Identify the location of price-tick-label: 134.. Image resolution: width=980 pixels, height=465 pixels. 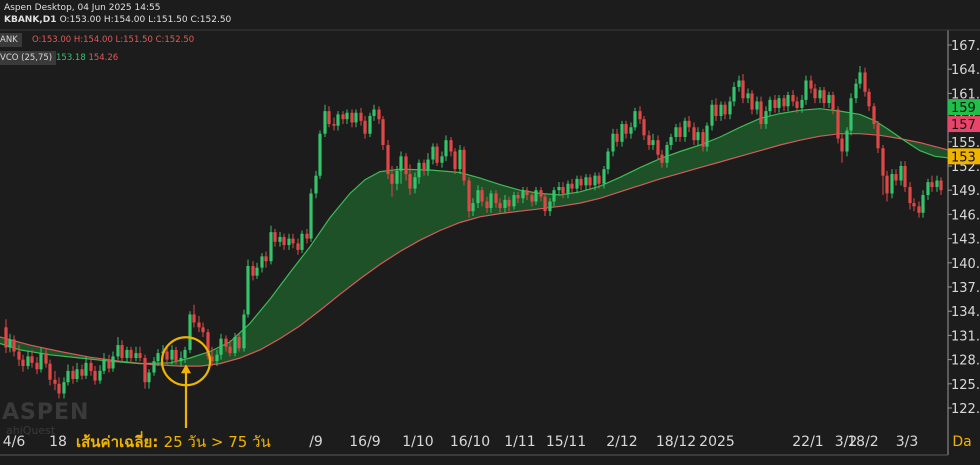
(965, 312).